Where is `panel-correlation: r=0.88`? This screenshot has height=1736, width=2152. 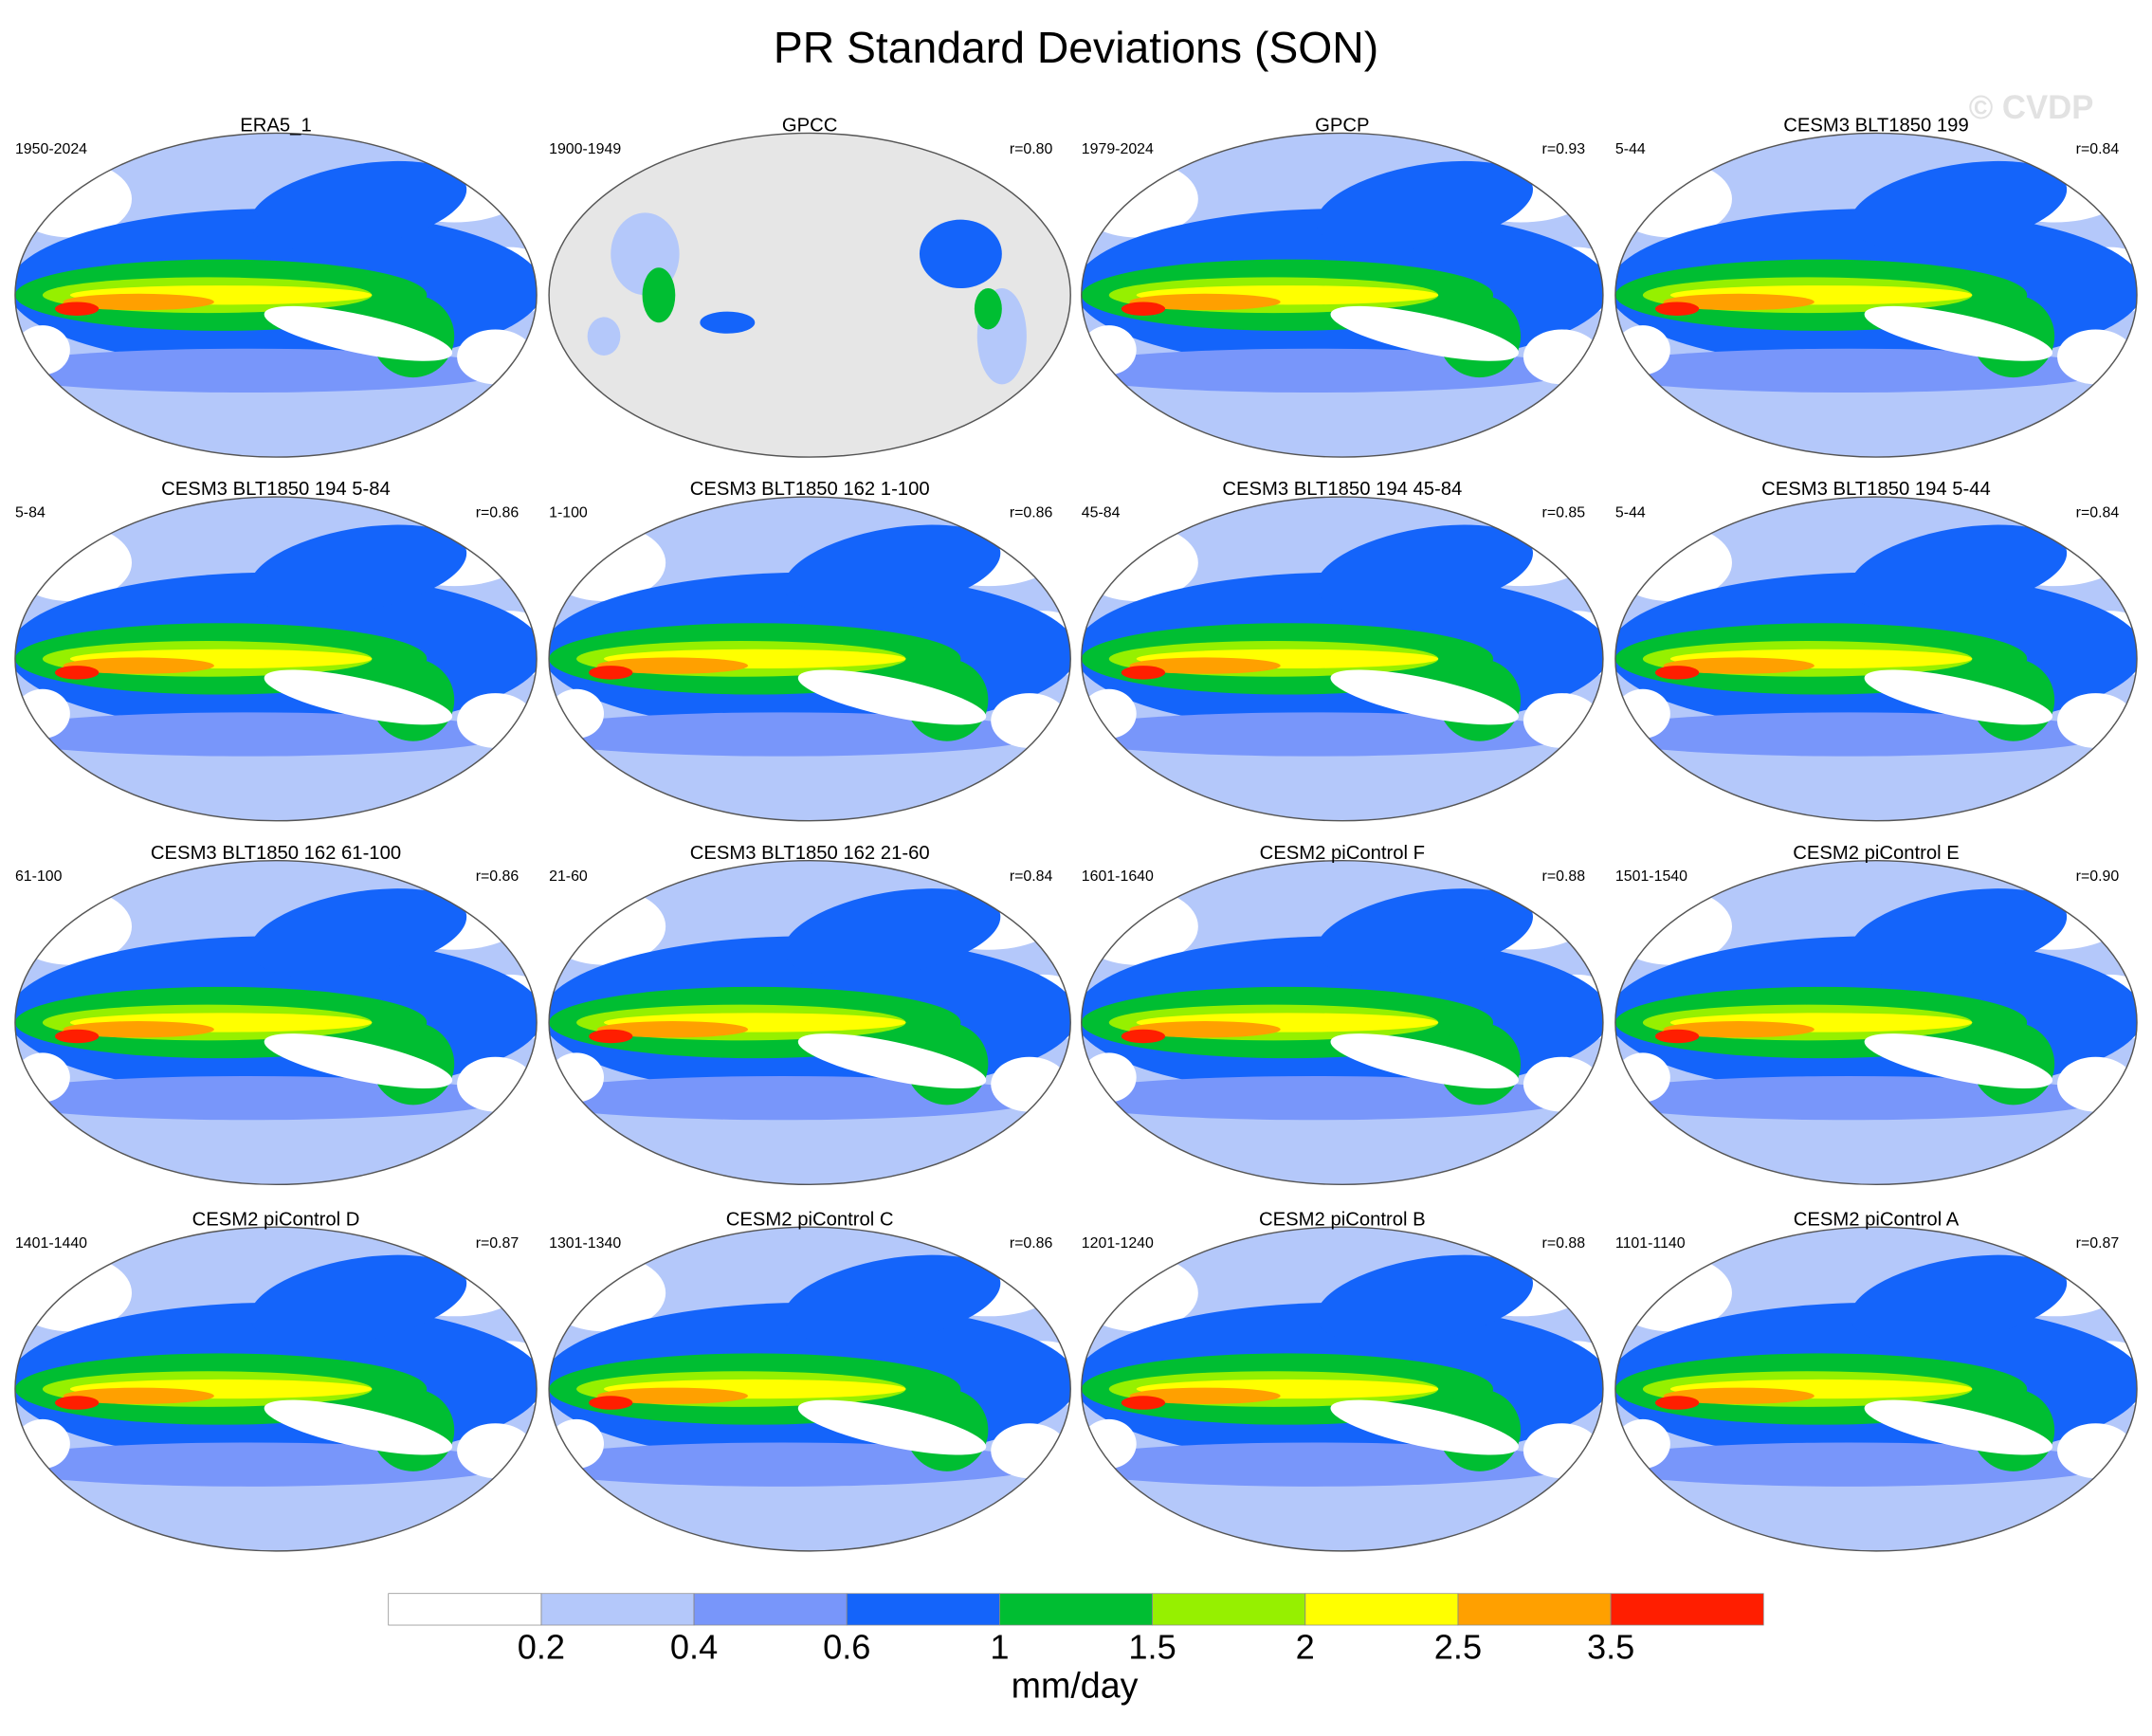
panel-correlation: r=0.88 is located at coordinates (1564, 876).